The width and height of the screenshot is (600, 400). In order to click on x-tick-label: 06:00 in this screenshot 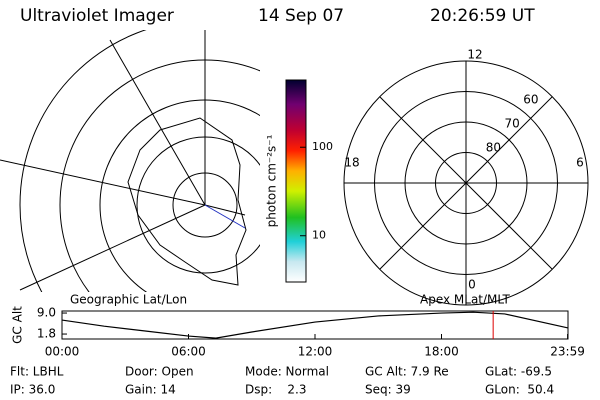, I will do `click(188, 352)`.